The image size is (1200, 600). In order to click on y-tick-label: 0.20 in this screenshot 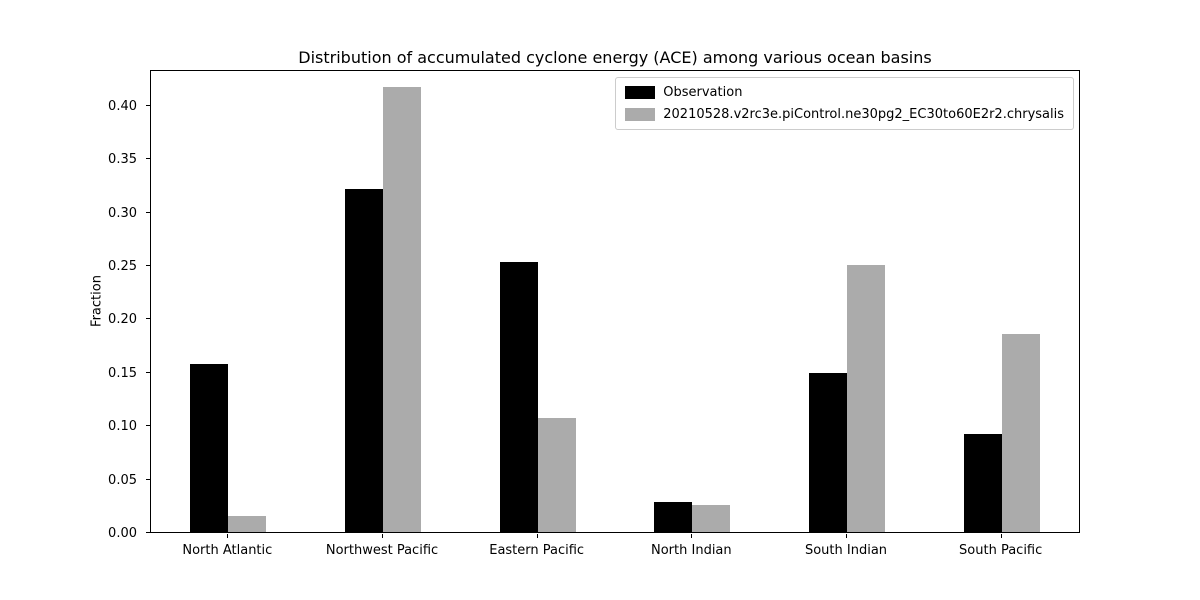, I will do `click(122, 319)`.